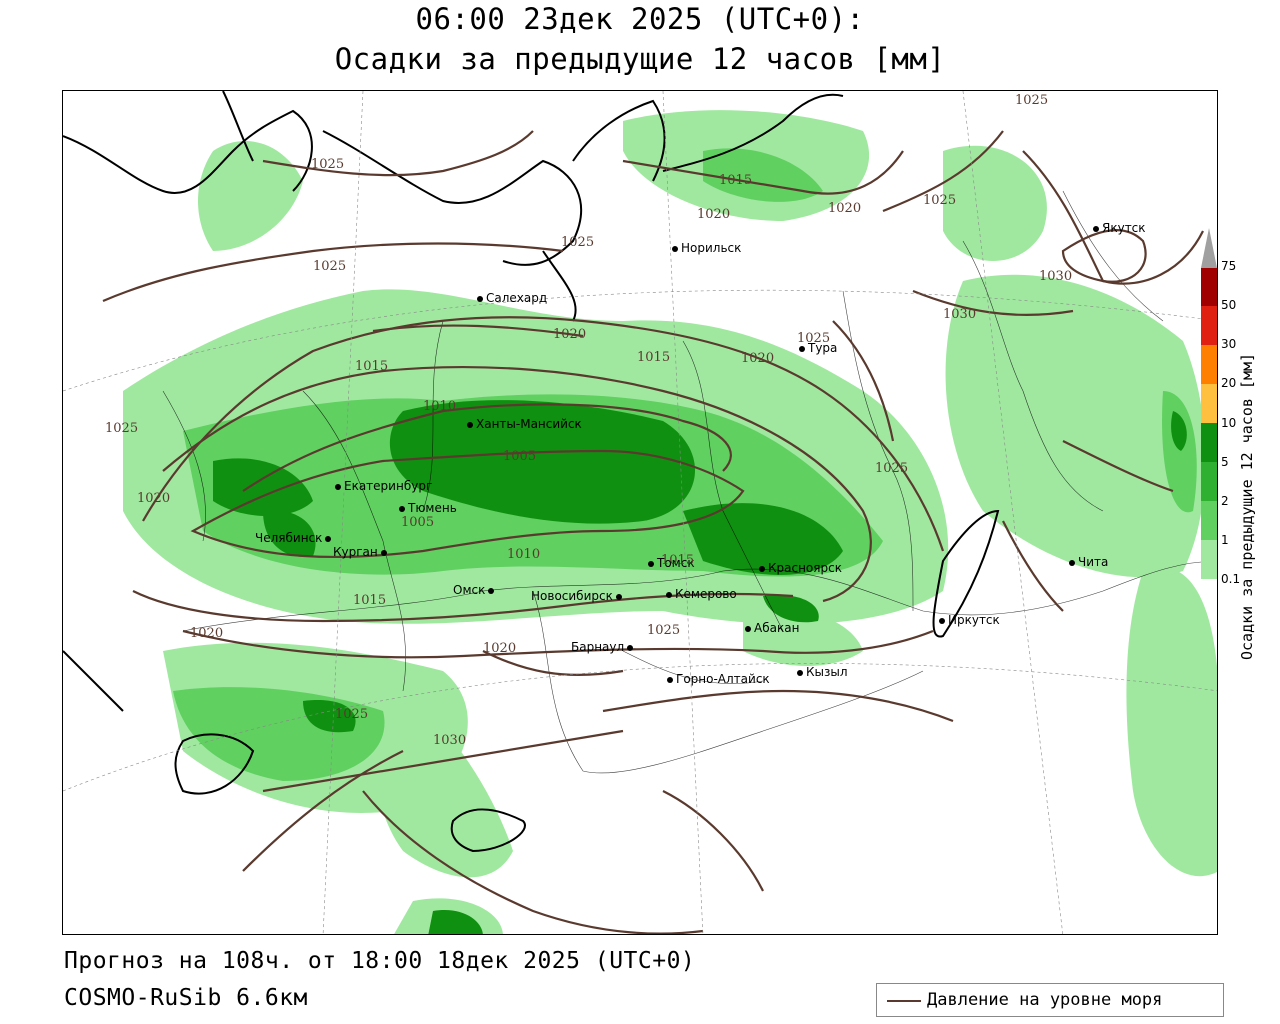  I want to click on city-kyzyl: Кызыл, so click(822, 672).